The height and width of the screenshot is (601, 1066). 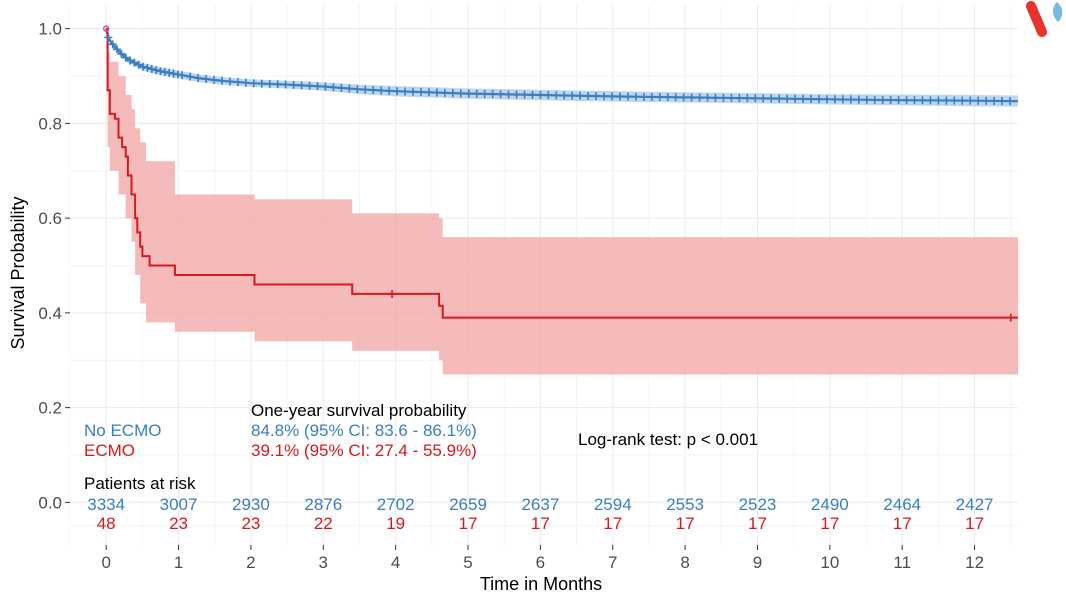 What do you see at coordinates (668, 439) in the screenshot?
I see `logrank-test: Log-rank test: p < 0.001` at bounding box center [668, 439].